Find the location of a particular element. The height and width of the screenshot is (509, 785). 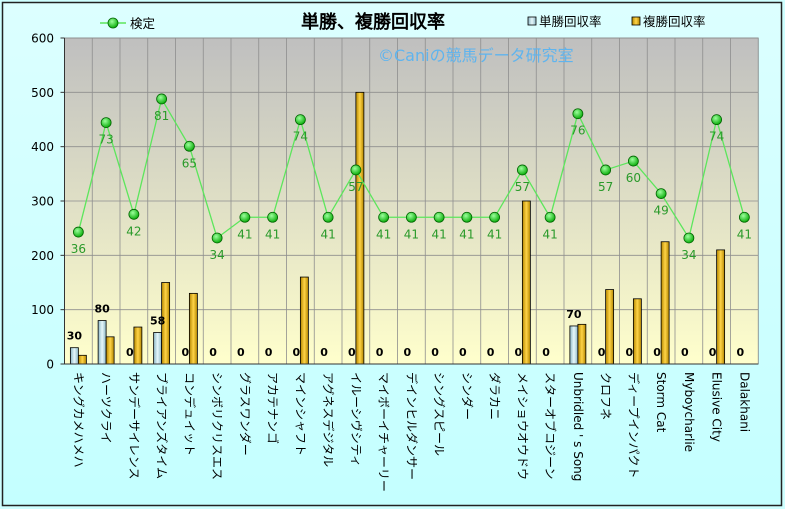

x-tick-label: マイボーイチャーリー is located at coordinates (384, 432).